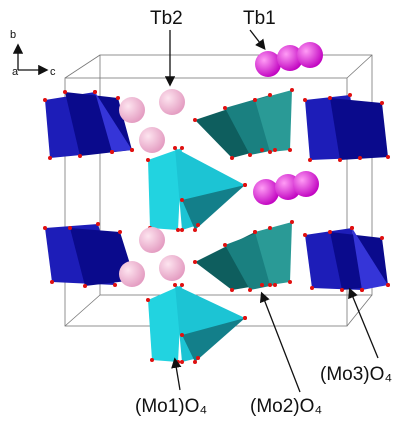 The height and width of the screenshot is (423, 420). What do you see at coordinates (33, 53) in the screenshot?
I see `axis-icon: b a c` at bounding box center [33, 53].